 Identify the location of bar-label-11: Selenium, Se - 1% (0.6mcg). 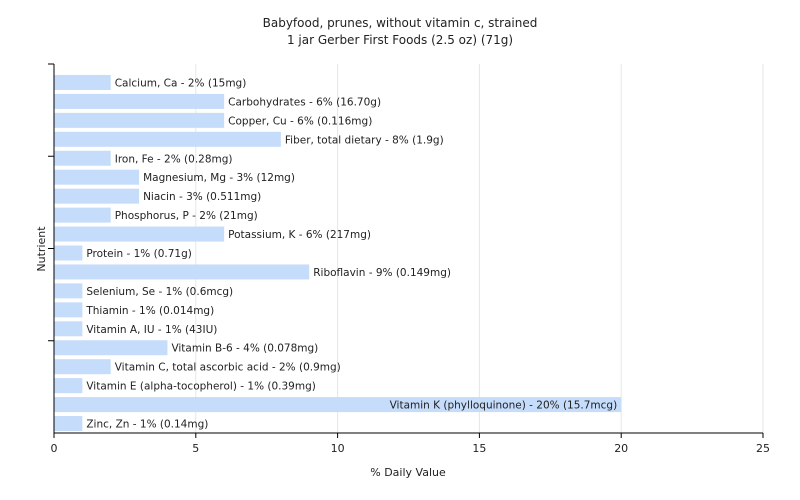
(159, 292).